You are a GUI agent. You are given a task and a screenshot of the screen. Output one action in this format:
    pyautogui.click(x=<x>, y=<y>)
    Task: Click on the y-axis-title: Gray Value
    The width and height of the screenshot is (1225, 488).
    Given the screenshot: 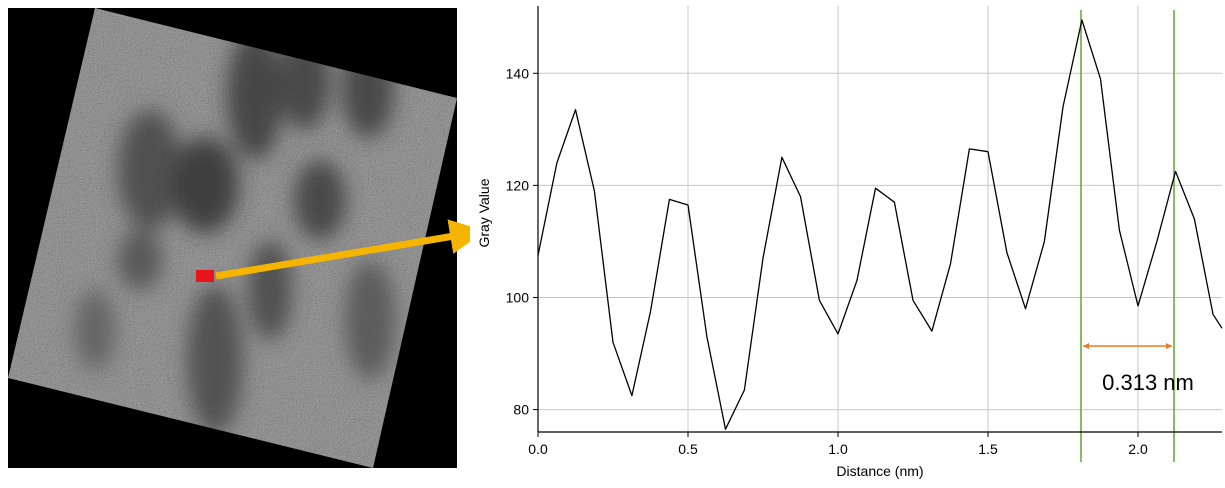 What is the action you would take?
    pyautogui.click(x=484, y=212)
    